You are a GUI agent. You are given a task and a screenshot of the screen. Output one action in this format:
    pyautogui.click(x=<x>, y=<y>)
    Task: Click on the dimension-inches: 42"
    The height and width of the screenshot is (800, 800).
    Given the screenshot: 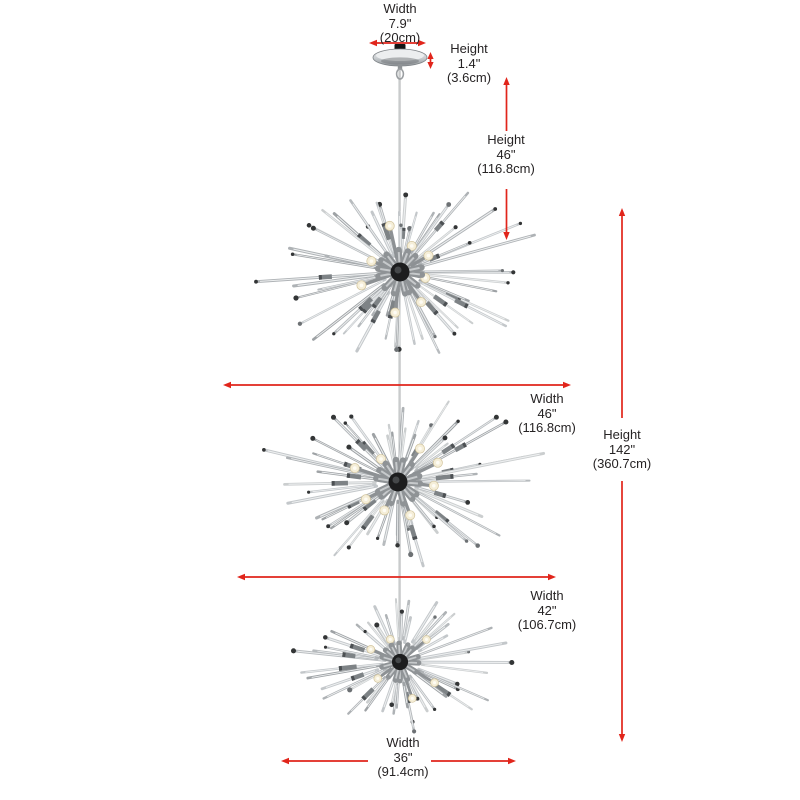 What is the action you would take?
    pyautogui.click(x=547, y=610)
    